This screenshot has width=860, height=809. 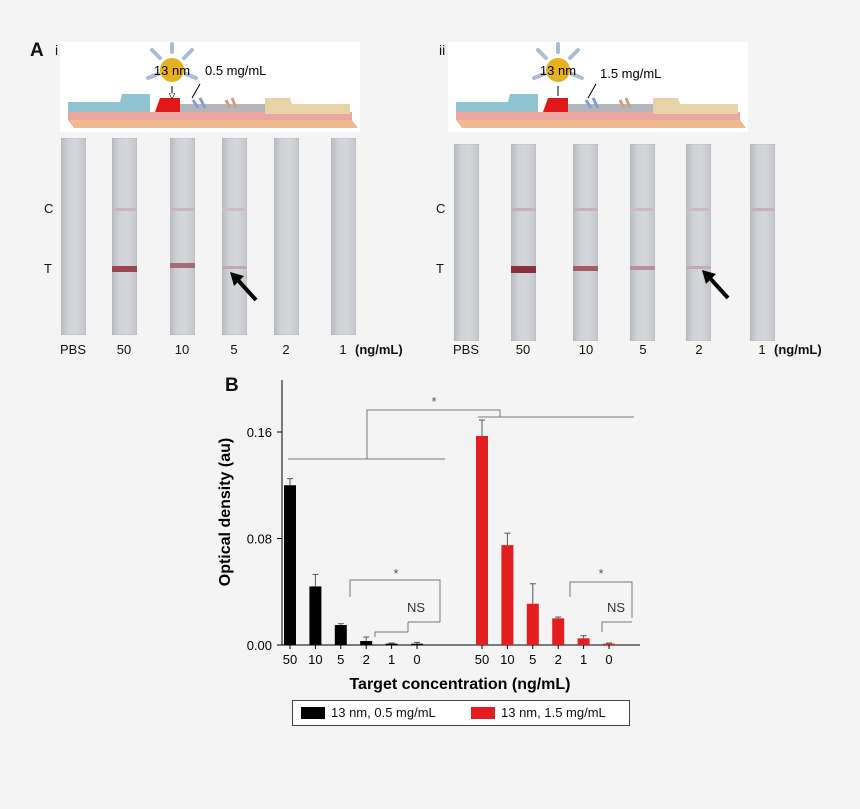 What do you see at coordinates (172, 70) in the screenshot?
I see `np-size-label-left: 13 nm` at bounding box center [172, 70].